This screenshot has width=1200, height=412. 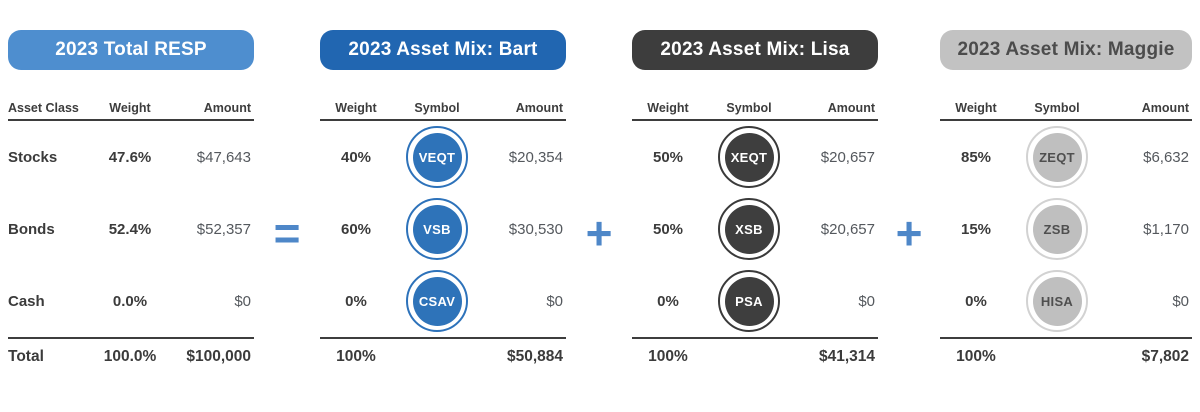 What do you see at coordinates (287, 233) in the screenshot?
I see `equals-sign: =` at bounding box center [287, 233].